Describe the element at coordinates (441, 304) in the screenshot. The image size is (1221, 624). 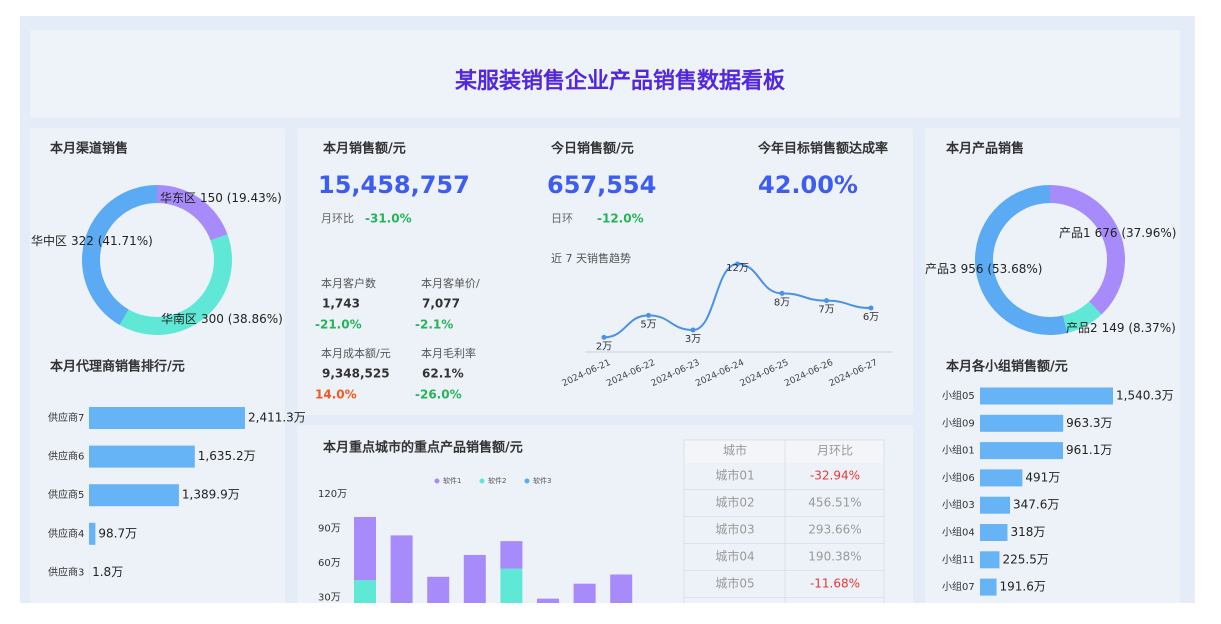
I see `sub-kpi-value: 7,077` at that location.